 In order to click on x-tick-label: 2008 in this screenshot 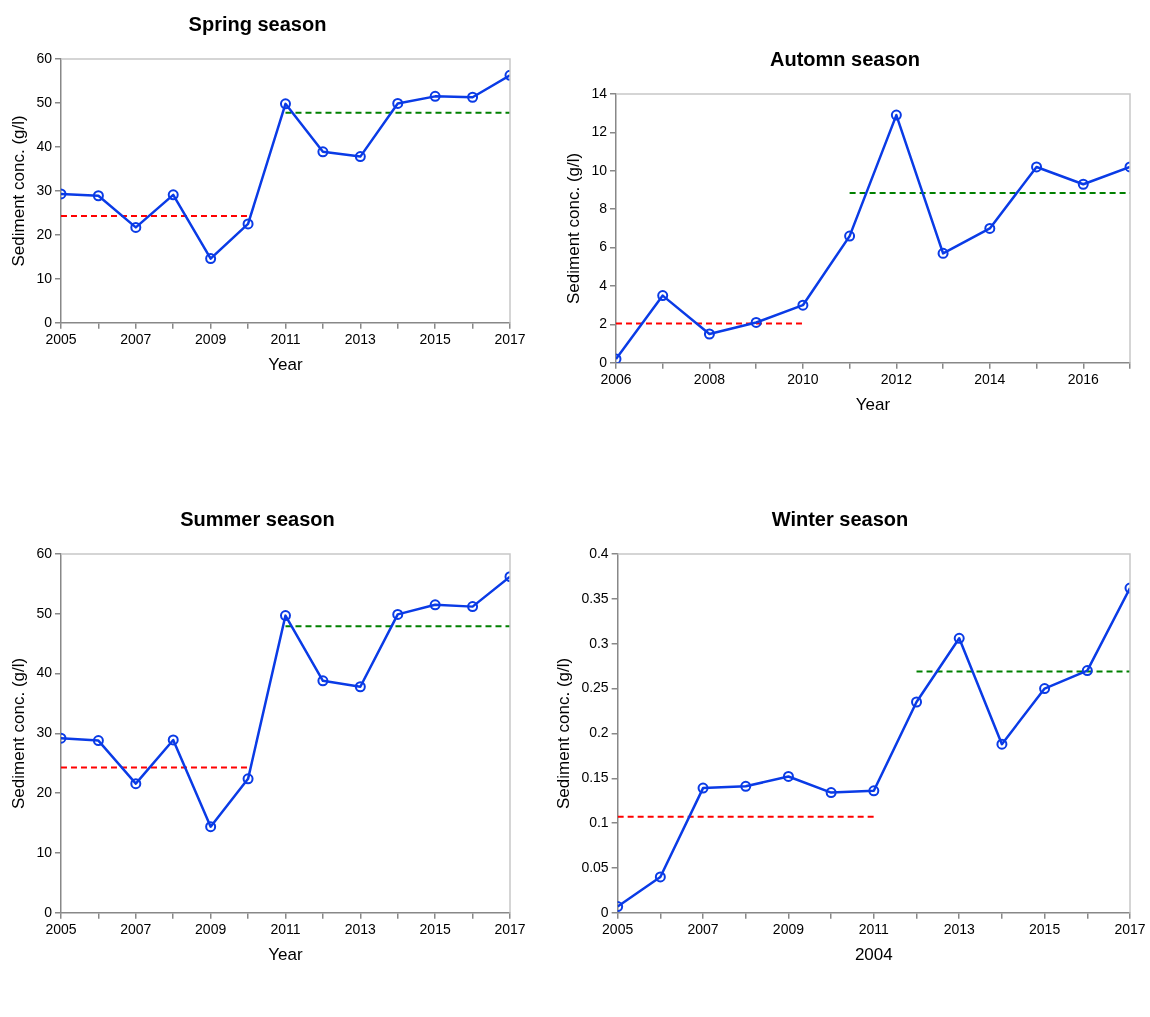, I will do `click(709, 379)`.